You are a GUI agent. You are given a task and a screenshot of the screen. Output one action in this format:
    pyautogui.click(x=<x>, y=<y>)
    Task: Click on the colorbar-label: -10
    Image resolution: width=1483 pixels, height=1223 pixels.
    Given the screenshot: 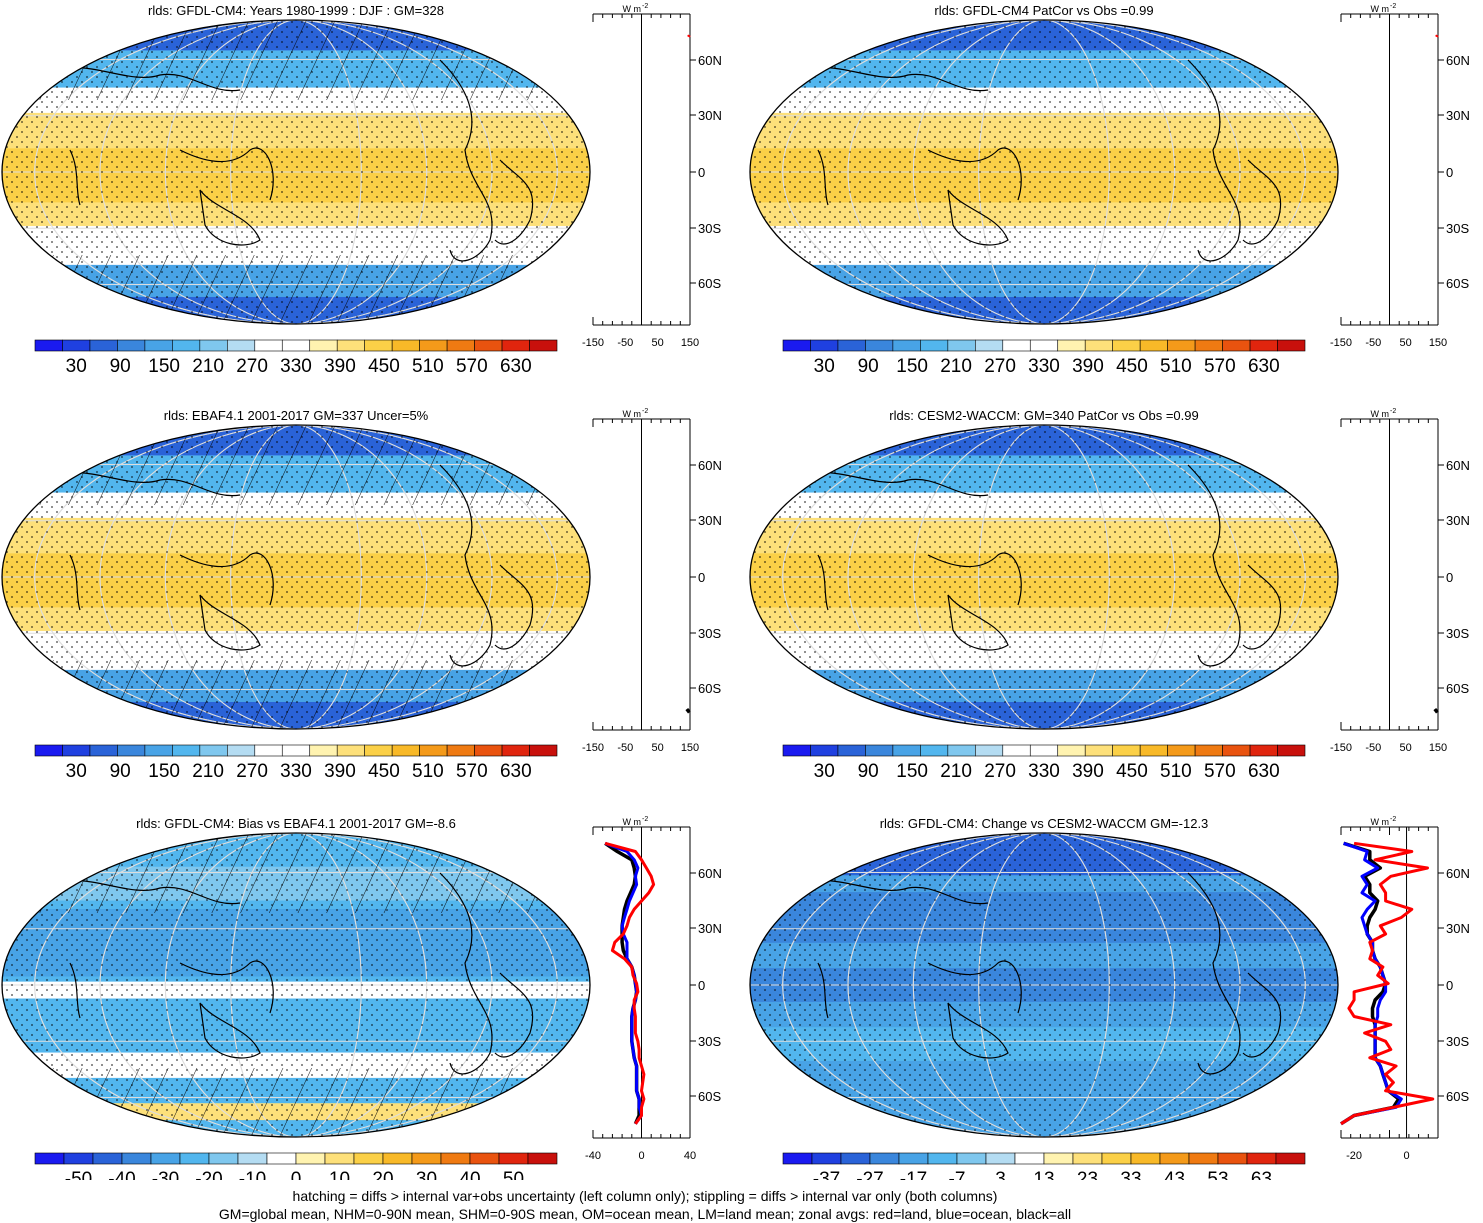 What is the action you would take?
    pyautogui.click(x=252, y=1174)
    